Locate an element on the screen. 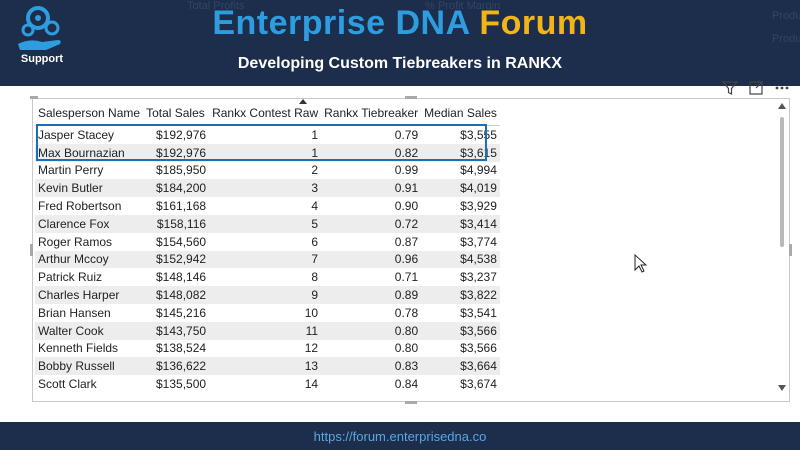 The image size is (800, 450). footer: https://forum.enterprisedna.co is located at coordinates (400, 436).